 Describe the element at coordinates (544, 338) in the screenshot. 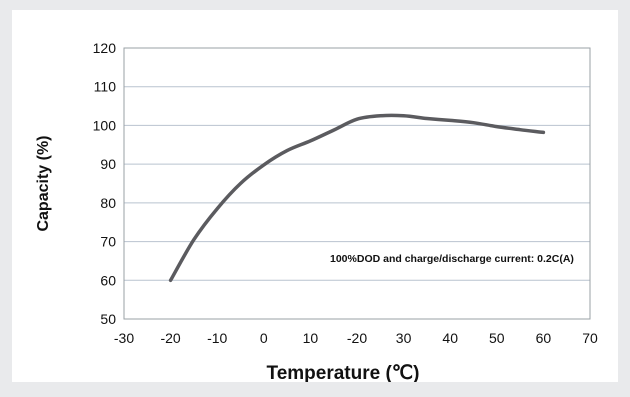

I see `x-tick-label: 60` at that location.